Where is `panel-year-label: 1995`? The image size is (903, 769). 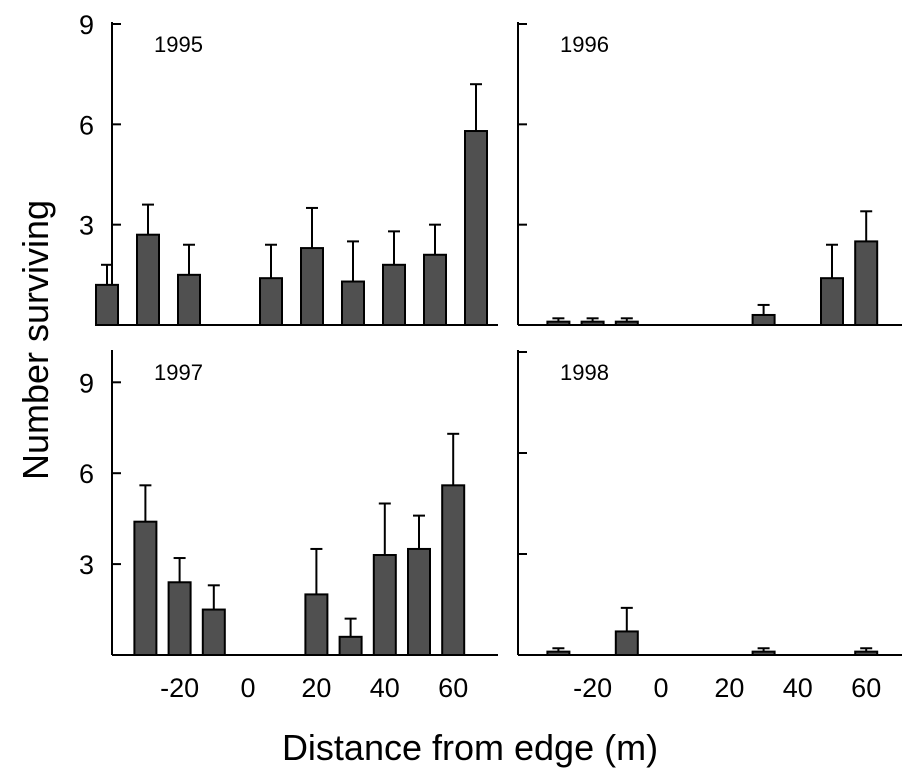
panel-year-label: 1995 is located at coordinates (178, 44).